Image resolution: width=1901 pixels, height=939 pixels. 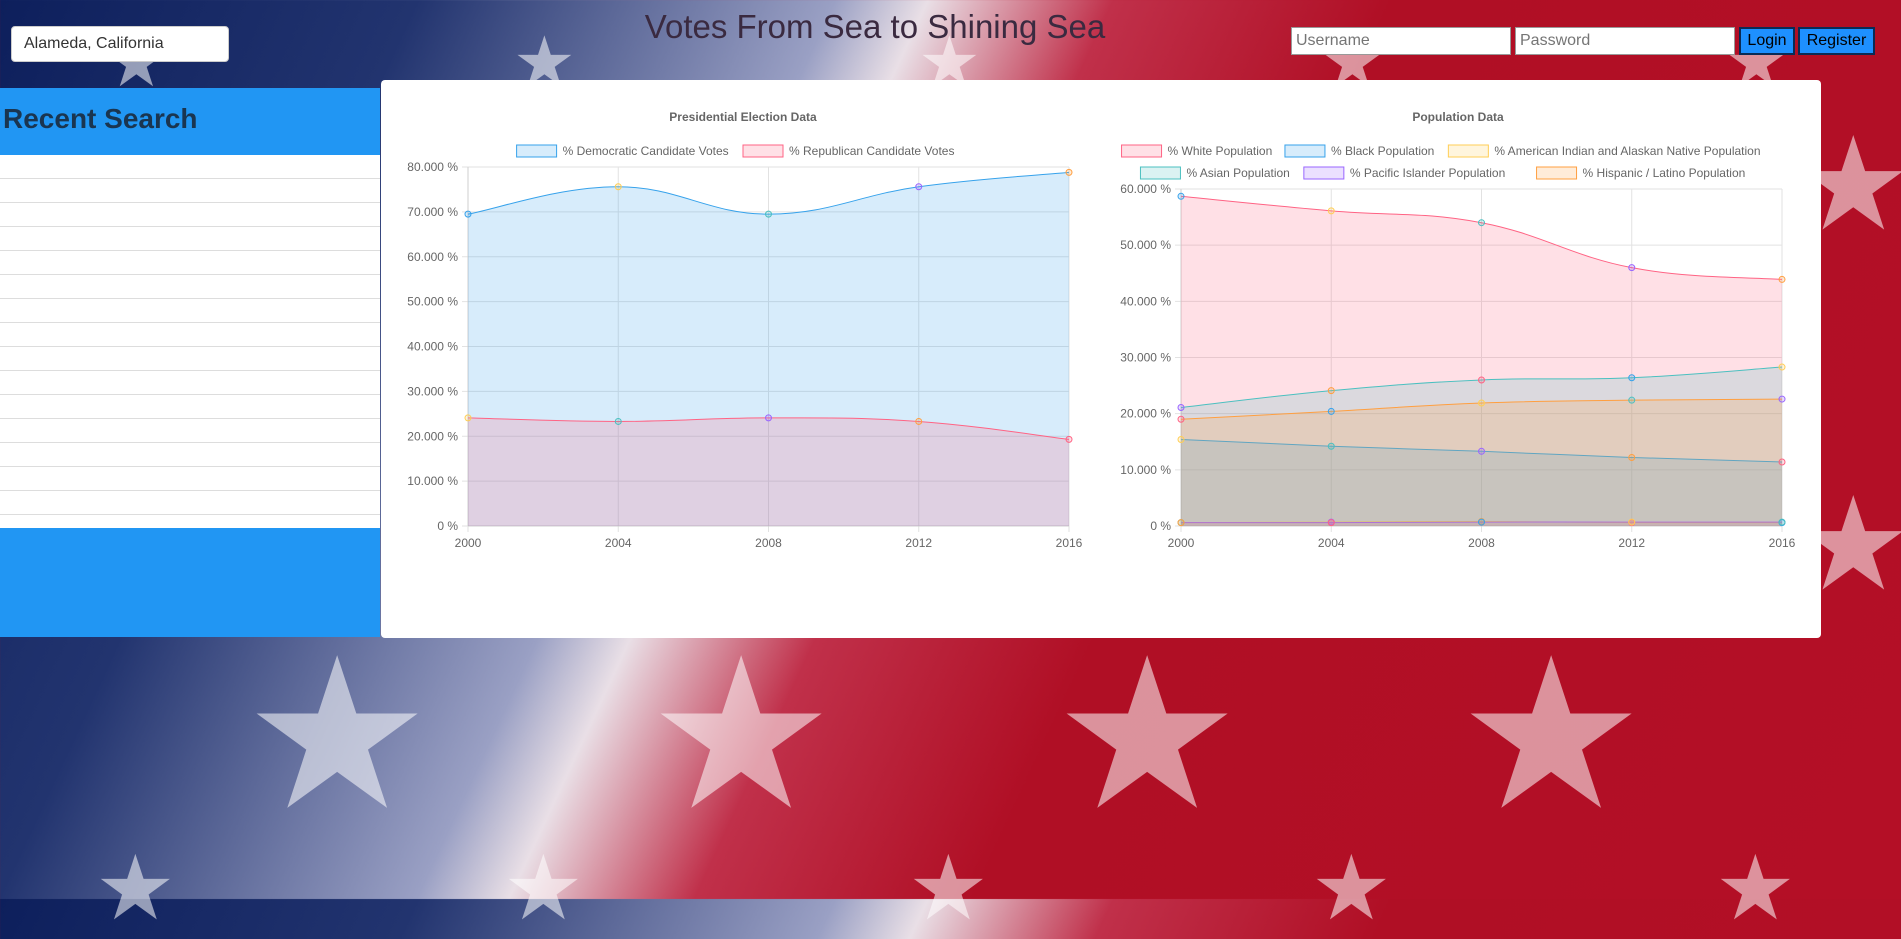 What do you see at coordinates (1836, 41) in the screenshot?
I see `register-button: Register` at bounding box center [1836, 41].